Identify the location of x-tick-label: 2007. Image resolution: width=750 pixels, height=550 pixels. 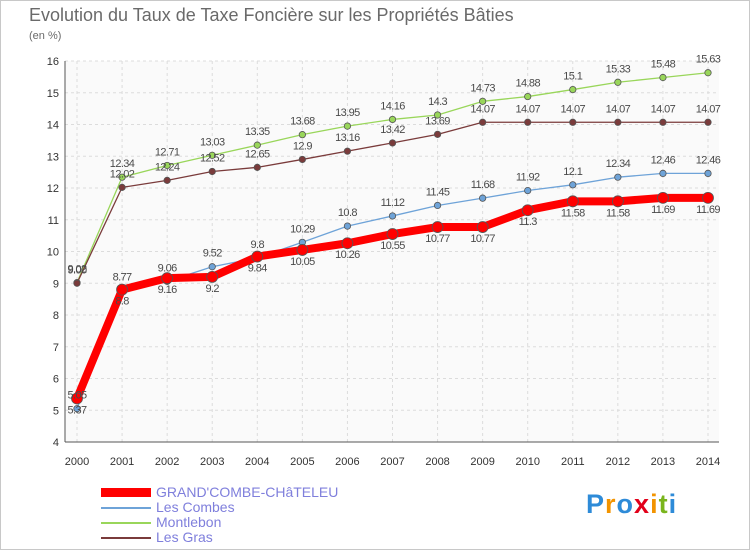
(392, 462).